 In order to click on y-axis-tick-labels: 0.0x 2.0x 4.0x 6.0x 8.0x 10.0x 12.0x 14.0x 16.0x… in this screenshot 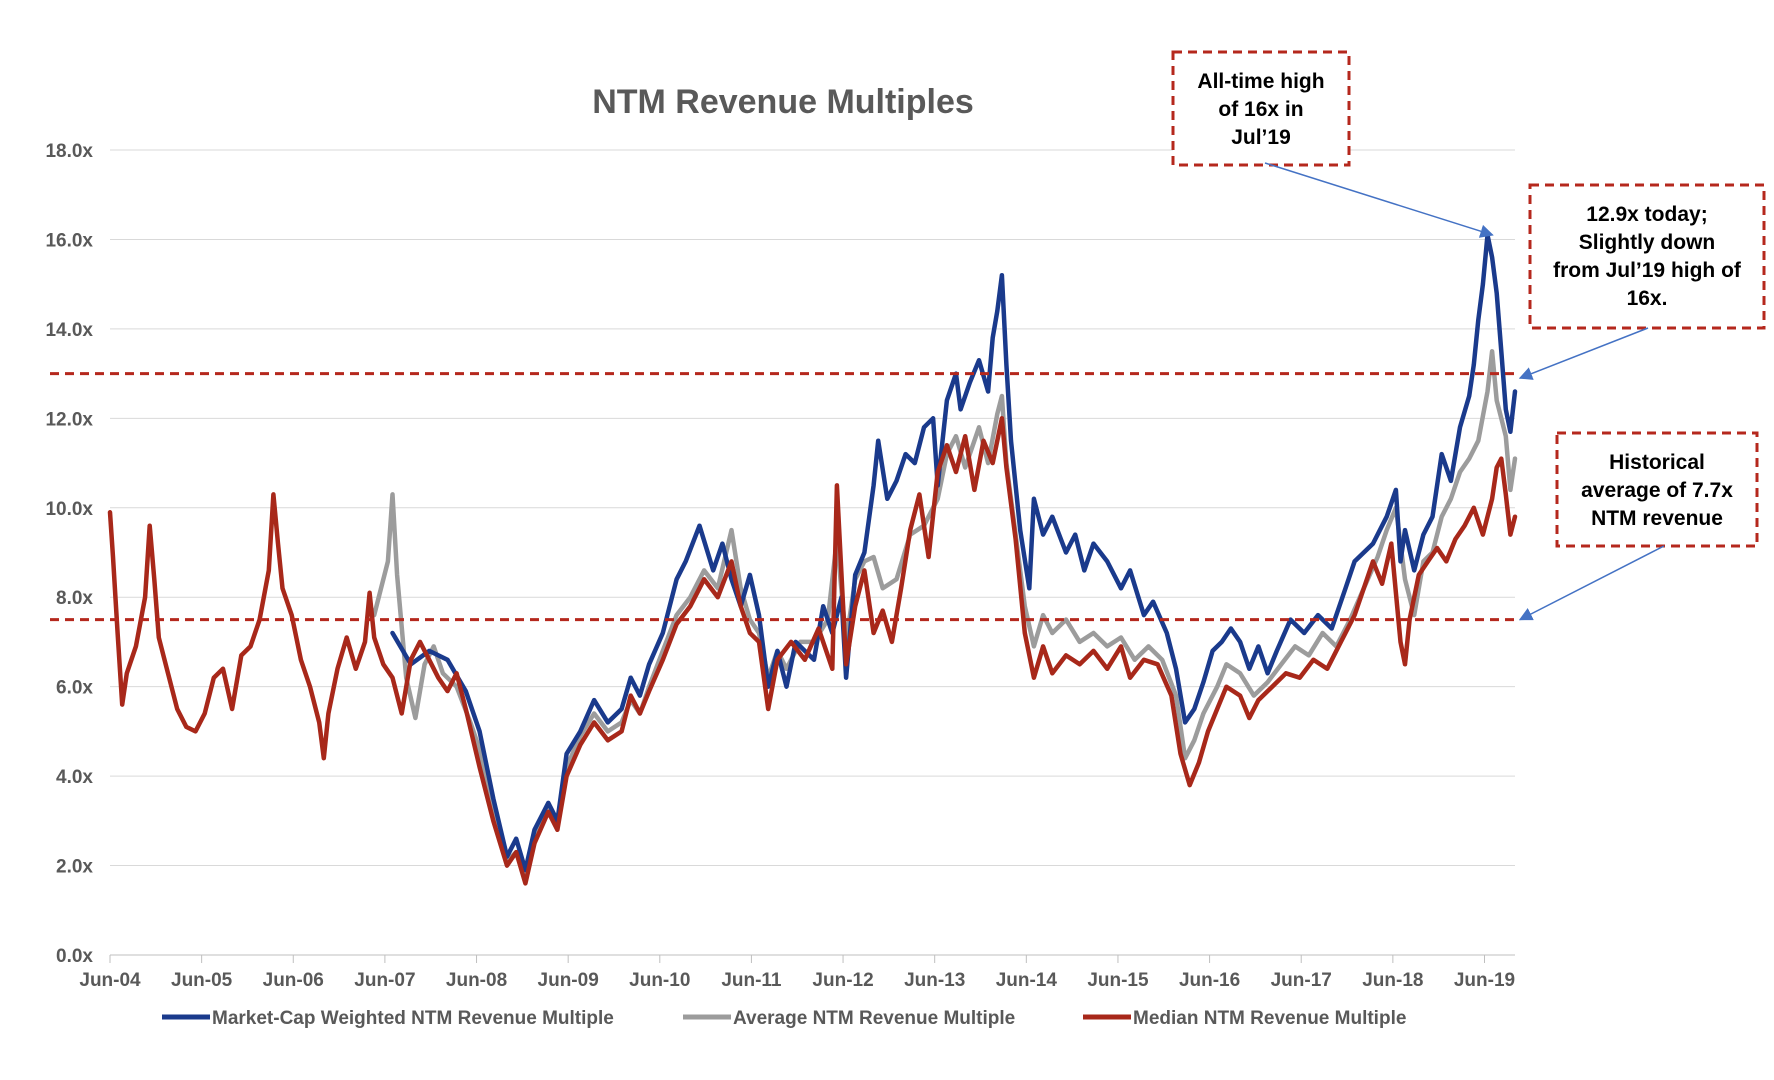, I will do `click(69, 554)`.